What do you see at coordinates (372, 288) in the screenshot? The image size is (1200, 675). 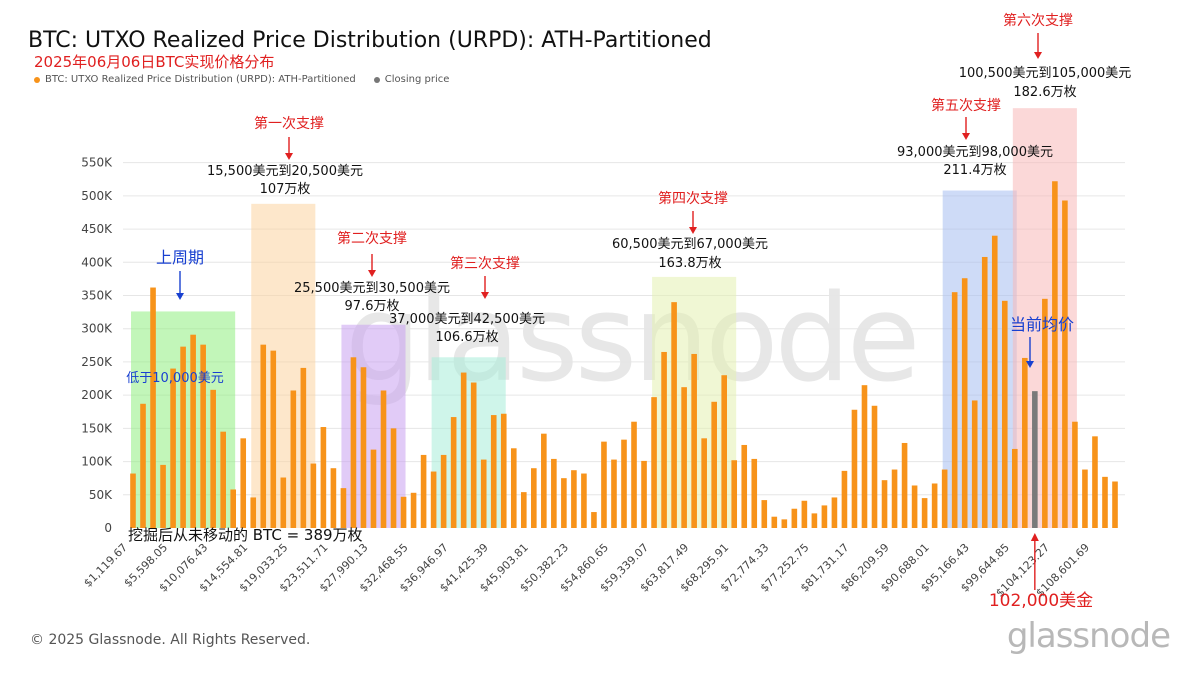 I see `support-range-label: 25,500美元到30,500美元` at bounding box center [372, 288].